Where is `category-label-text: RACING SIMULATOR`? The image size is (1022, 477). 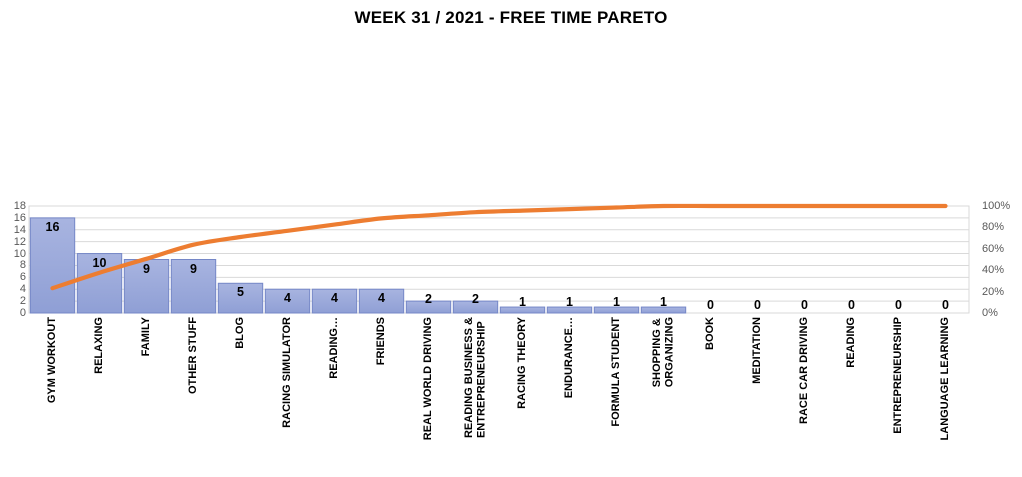 category-label-text: RACING SIMULATOR is located at coordinates (287, 372).